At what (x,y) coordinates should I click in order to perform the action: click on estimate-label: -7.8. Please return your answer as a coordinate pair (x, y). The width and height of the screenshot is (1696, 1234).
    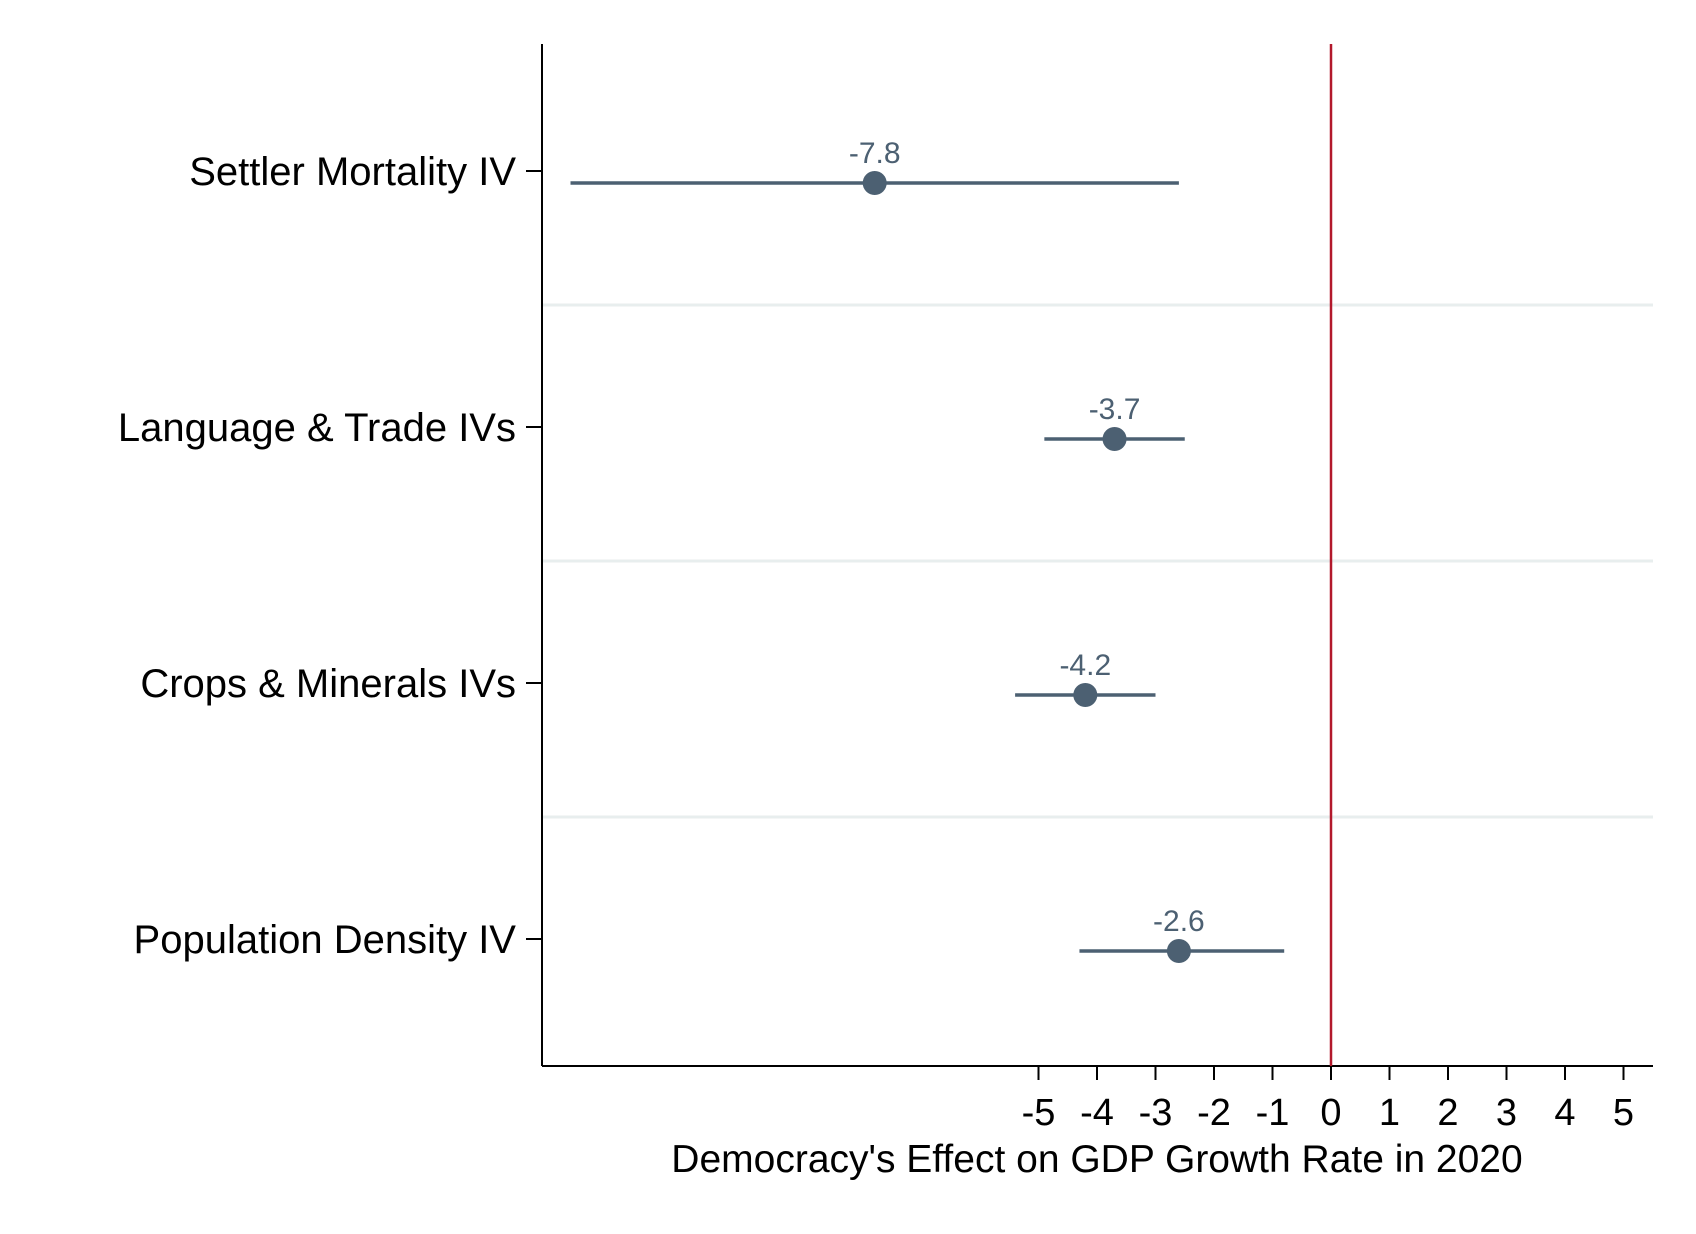
    Looking at the image, I should click on (875, 153).